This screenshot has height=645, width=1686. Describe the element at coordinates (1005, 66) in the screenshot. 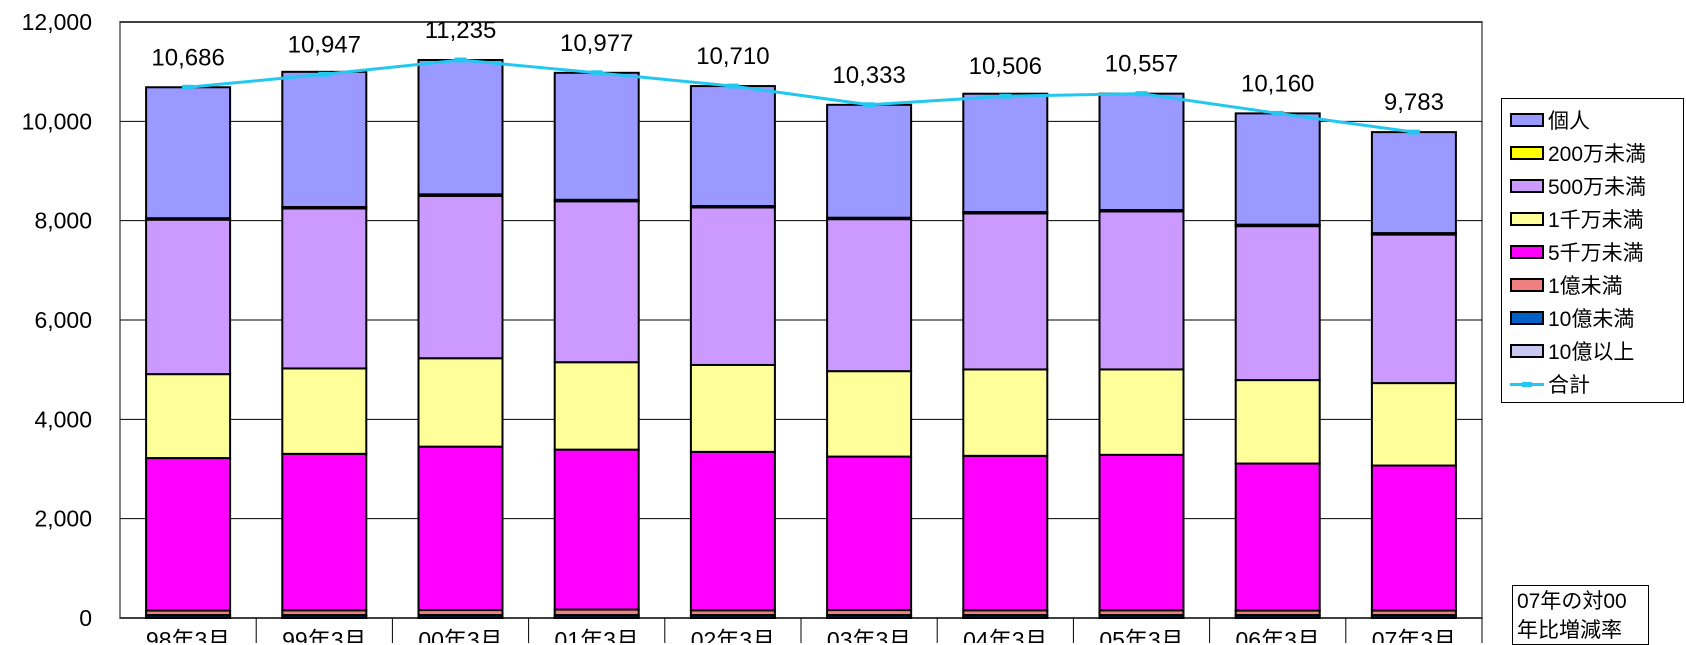

I see `total-data-label: 10,506` at that location.